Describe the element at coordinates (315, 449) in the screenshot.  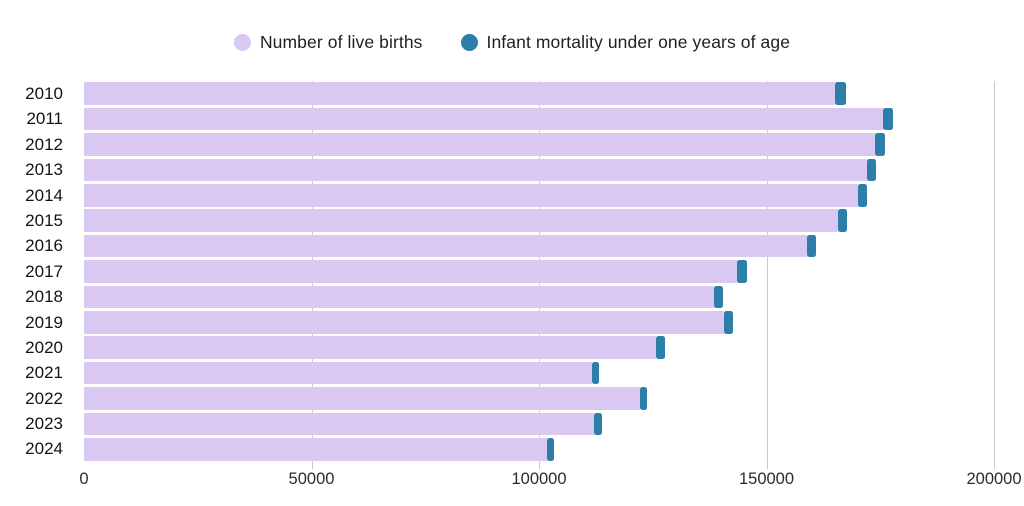
I see `bar-live-births-2024` at that location.